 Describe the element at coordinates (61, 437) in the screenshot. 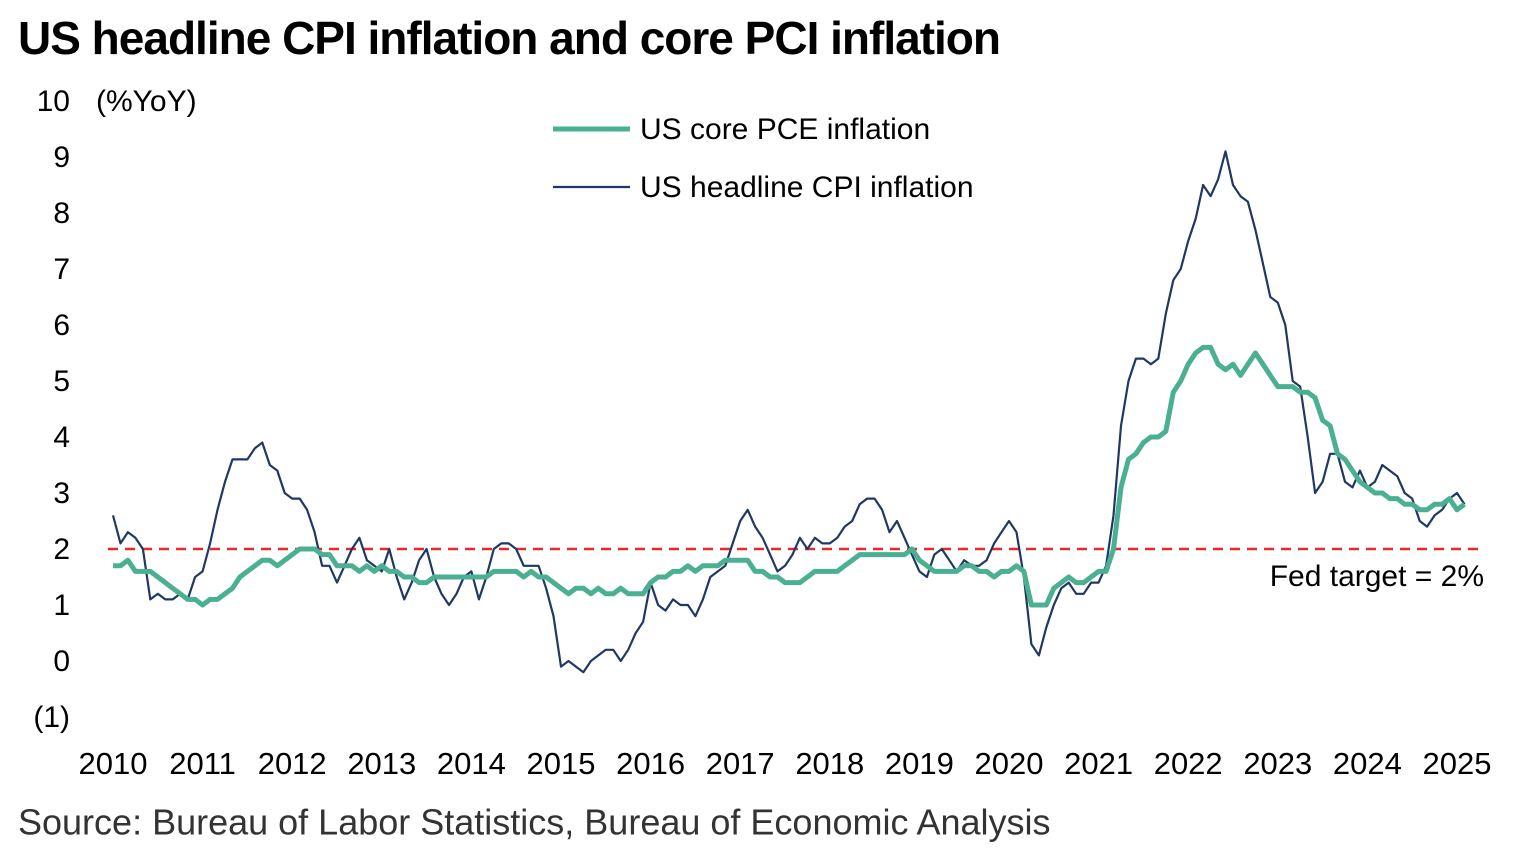

I see `y-tick-label: 4` at that location.